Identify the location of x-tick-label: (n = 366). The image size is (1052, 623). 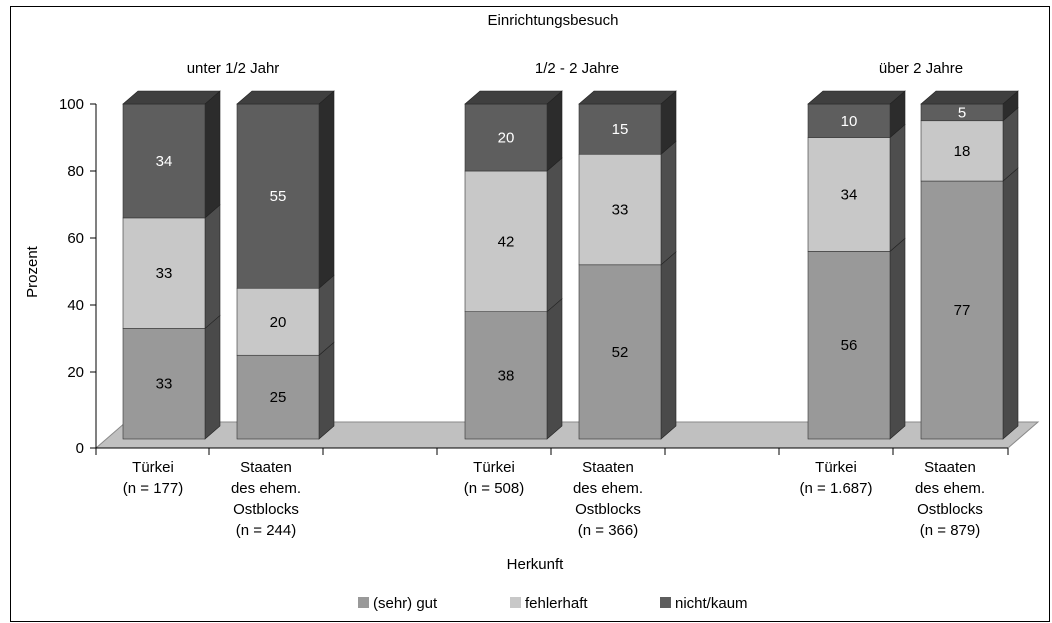
(608, 530).